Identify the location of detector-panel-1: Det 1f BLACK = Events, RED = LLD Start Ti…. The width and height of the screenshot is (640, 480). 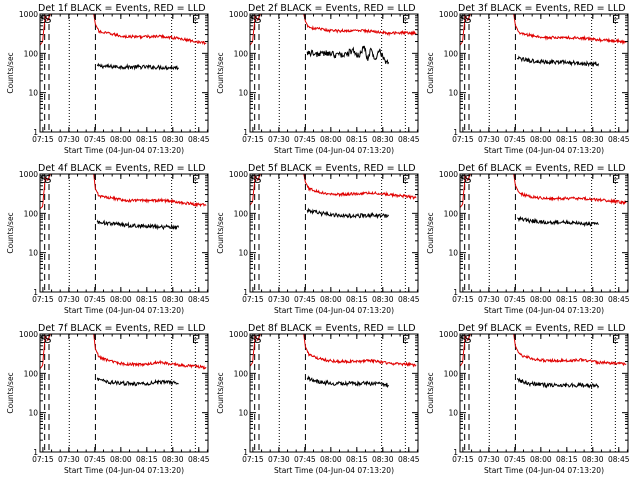
(108, 79).